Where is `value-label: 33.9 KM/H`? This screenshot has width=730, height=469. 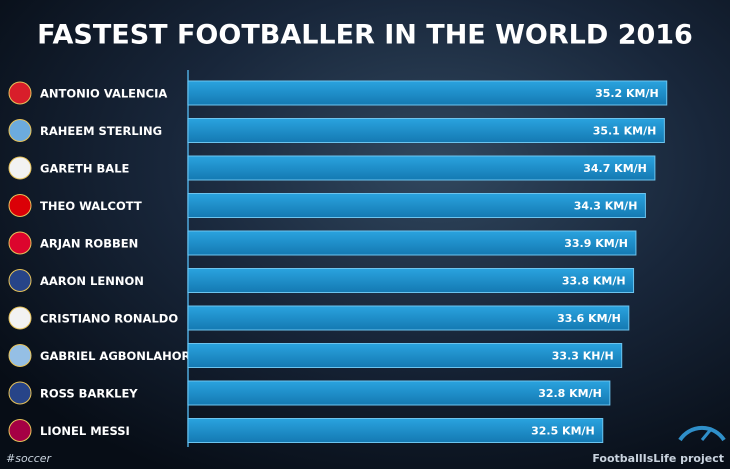 value-label: 33.9 KM/H is located at coordinates (596, 243).